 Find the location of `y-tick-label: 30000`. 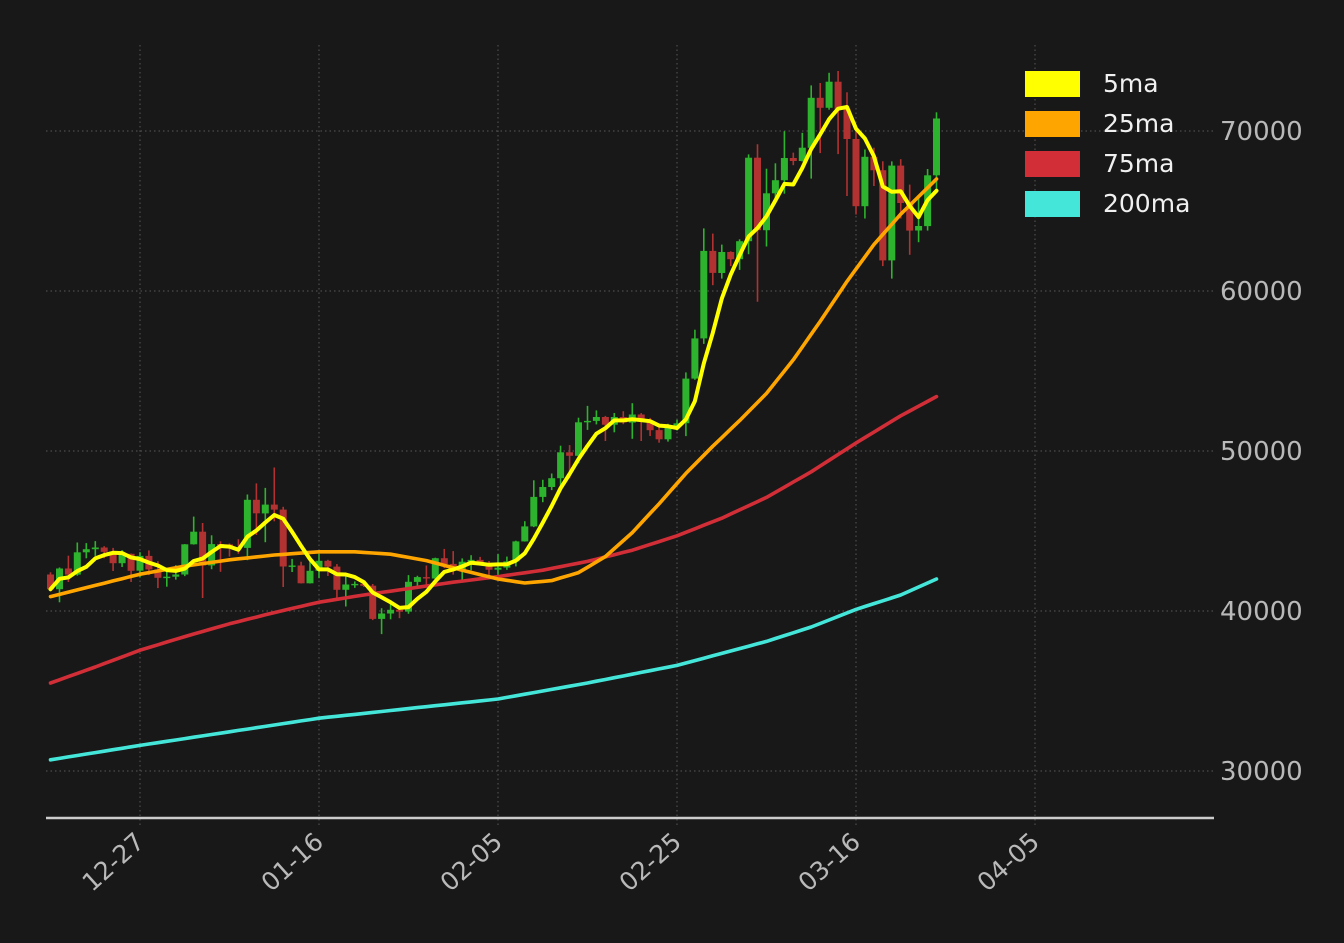

y-tick-label: 30000 is located at coordinates (1261, 772).